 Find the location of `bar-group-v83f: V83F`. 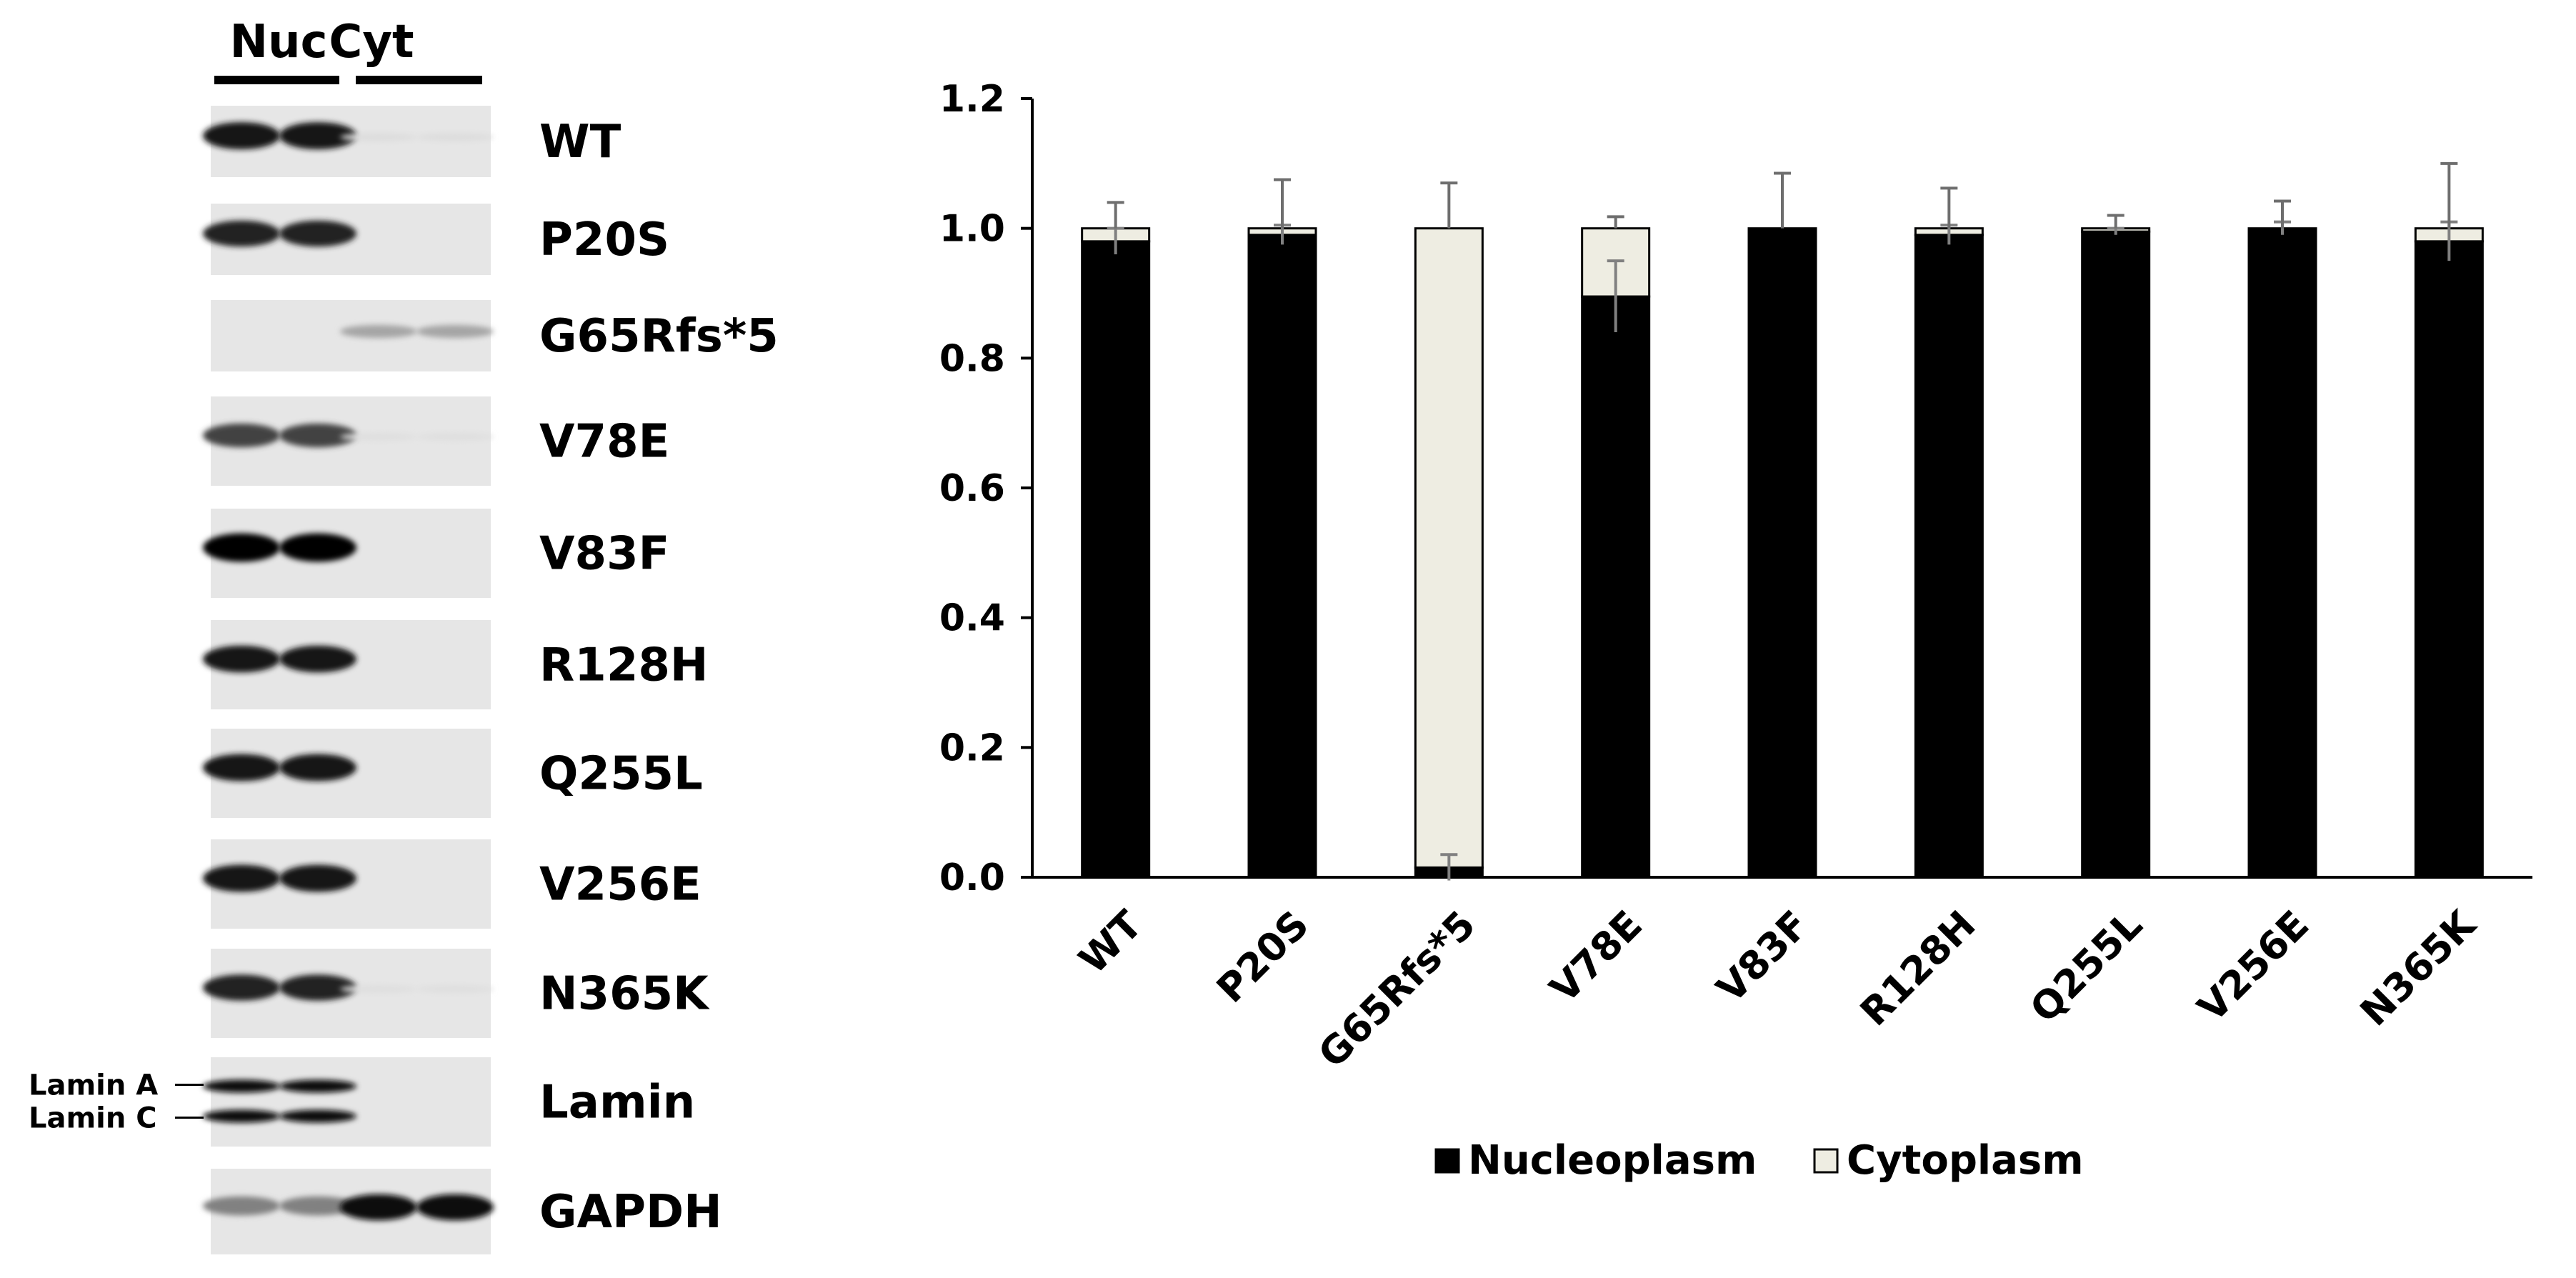

bar-group-v83f: V83F is located at coordinates (1762, 591).